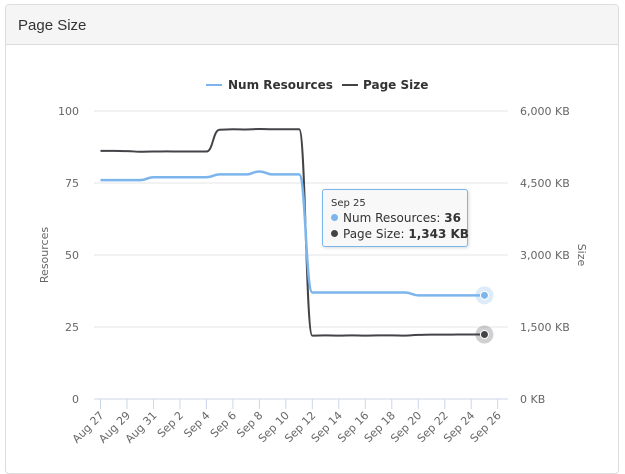 Image resolution: width=625 pixels, height=474 pixels. I want to click on left-axis-tick-label: 100, so click(68, 111).